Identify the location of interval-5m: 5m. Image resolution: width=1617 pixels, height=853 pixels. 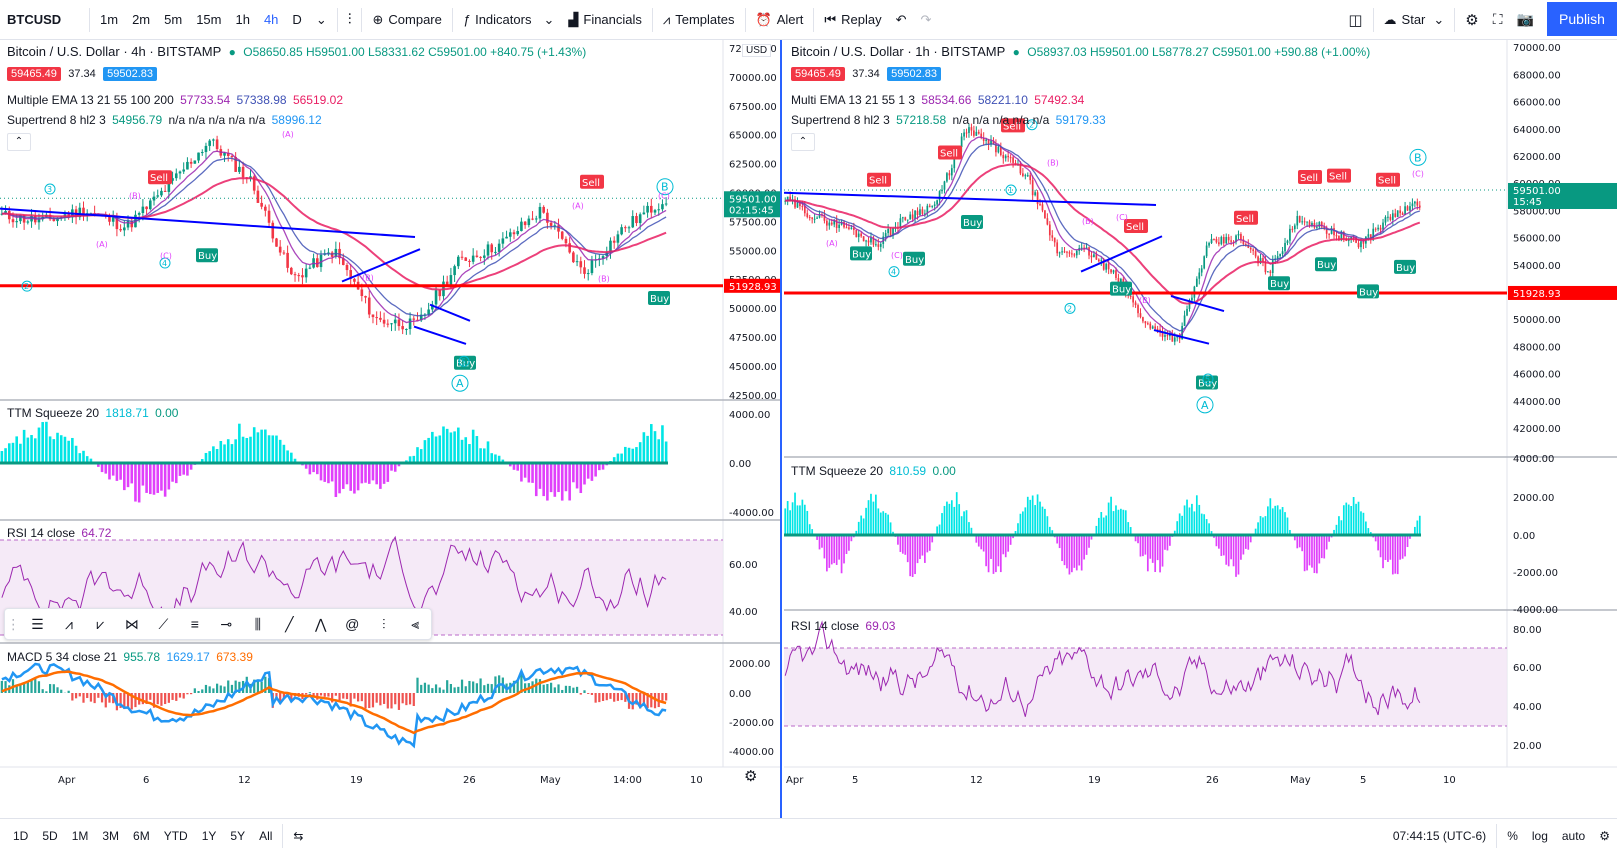
(173, 19).